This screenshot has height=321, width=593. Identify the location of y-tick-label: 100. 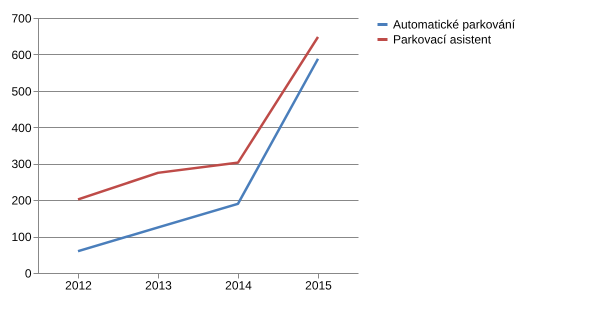
(21, 237).